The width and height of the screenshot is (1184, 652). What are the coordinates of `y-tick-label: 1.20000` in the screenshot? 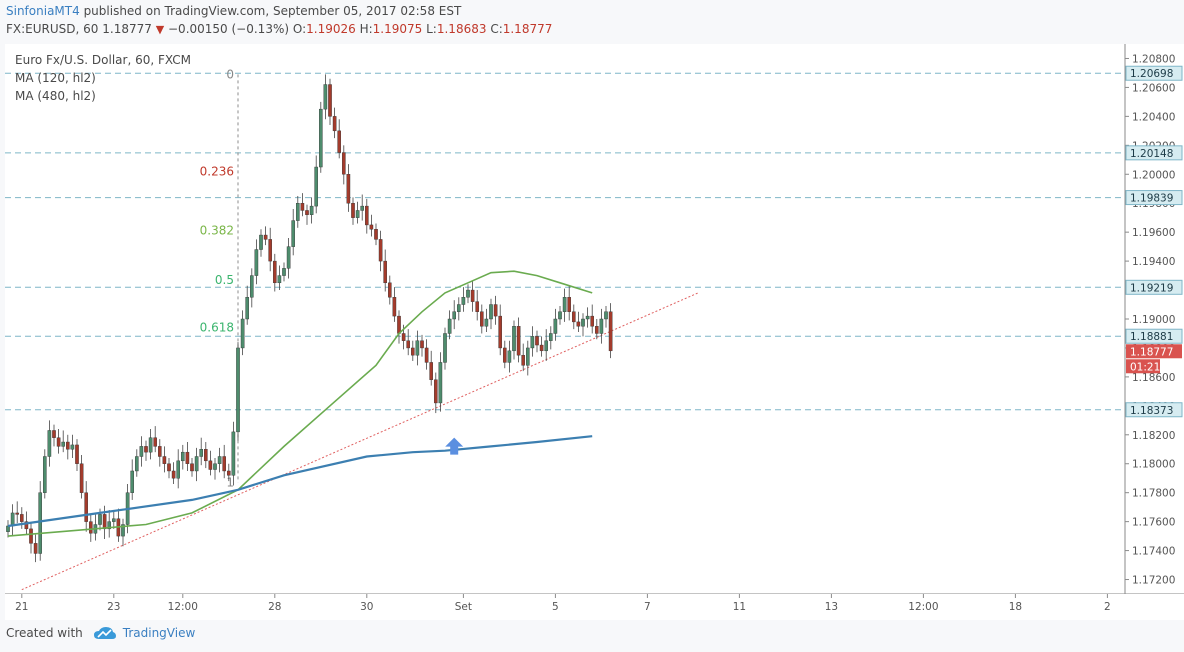 It's located at (1153, 175).